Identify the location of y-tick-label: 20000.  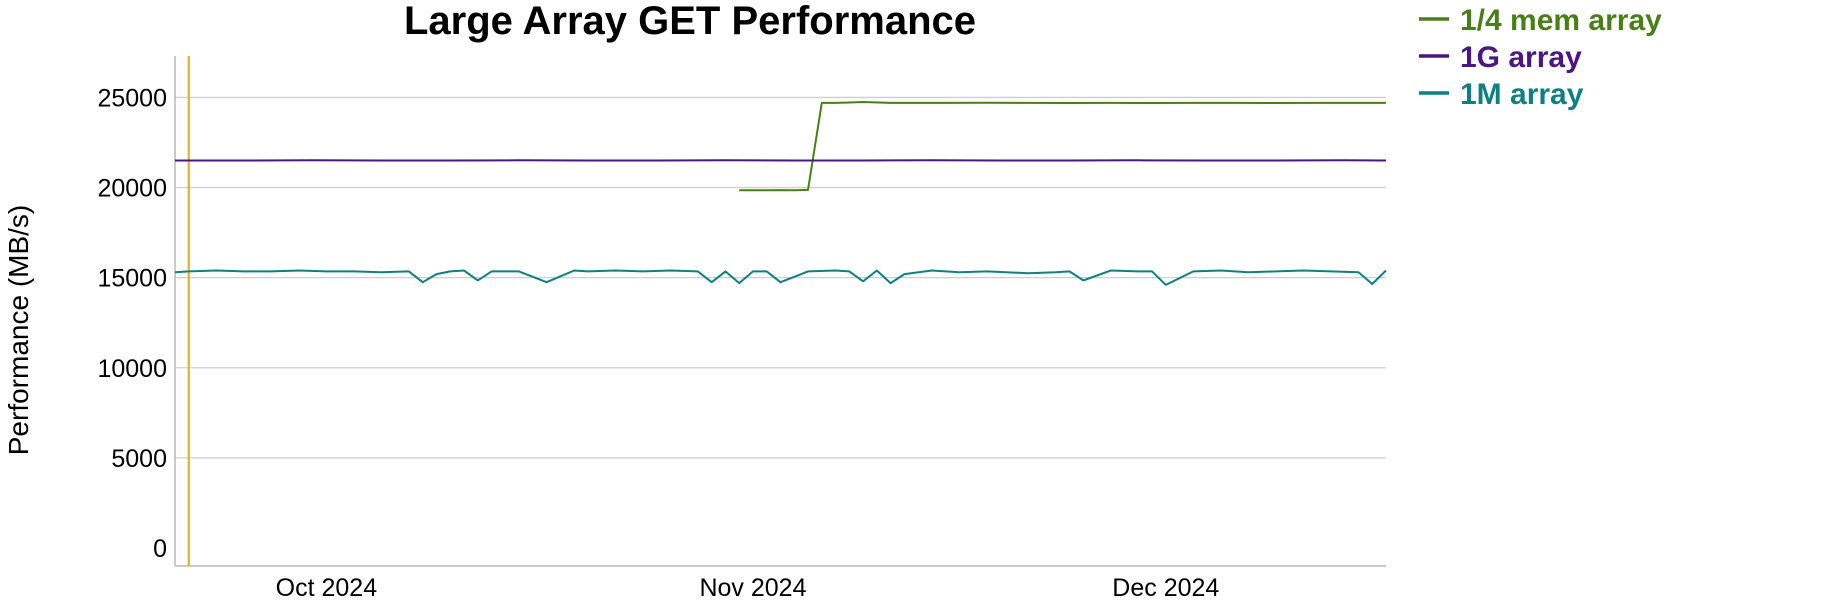
(132, 189).